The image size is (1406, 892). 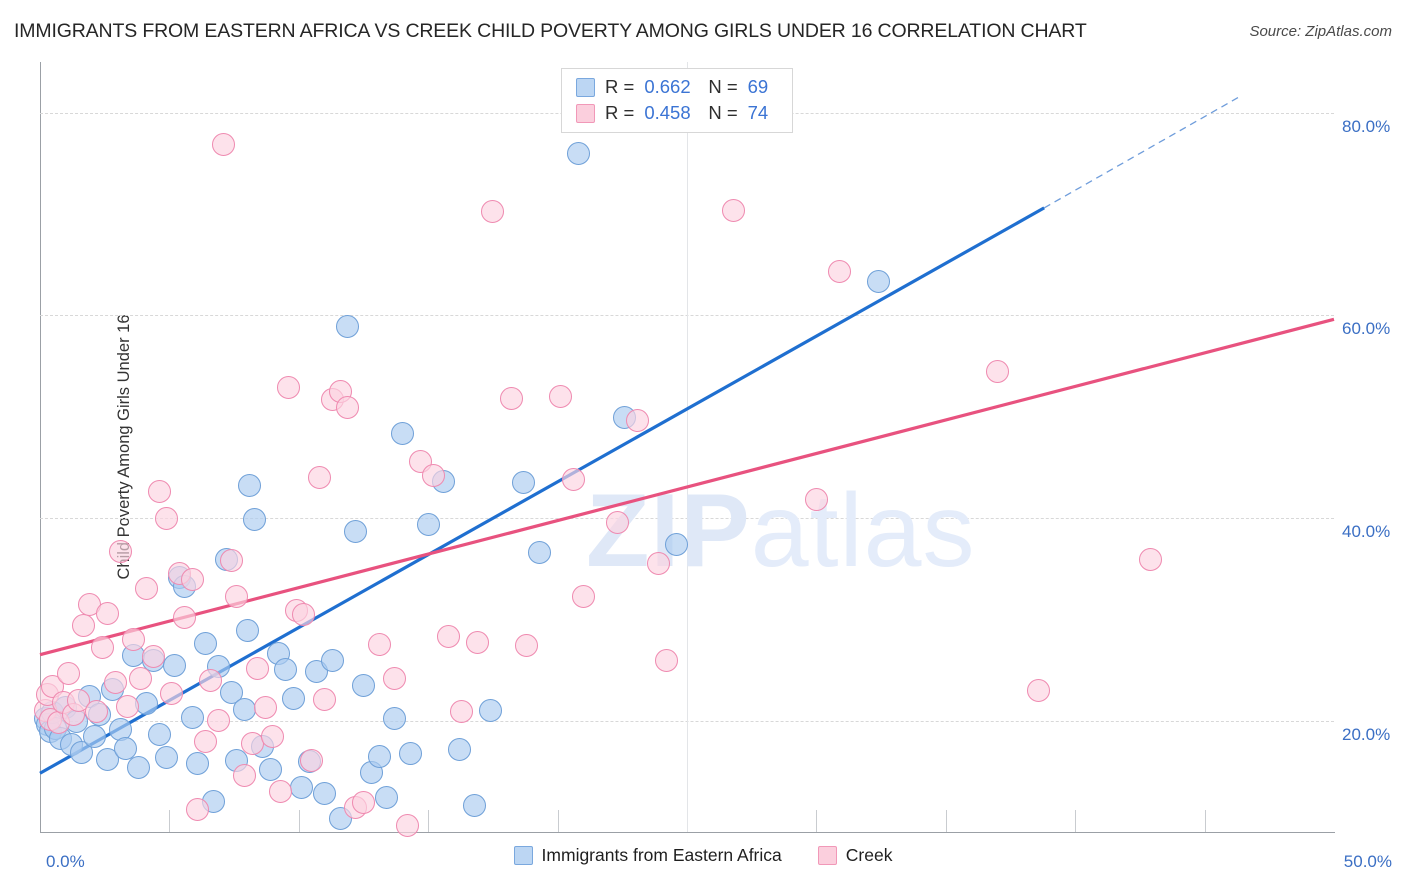 I want to click on legend-item-creek: Creek, so click(x=854, y=855).